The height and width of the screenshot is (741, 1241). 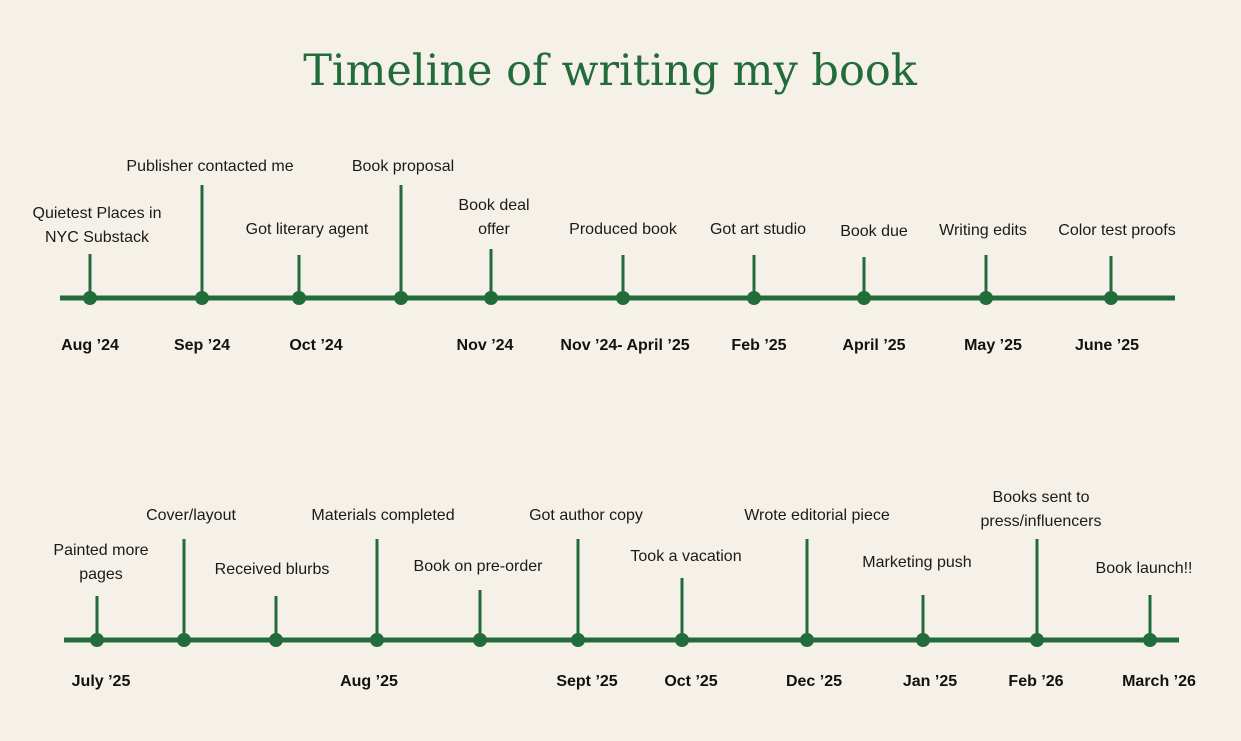 I want to click on event-date: June ’25, so click(x=1107, y=345).